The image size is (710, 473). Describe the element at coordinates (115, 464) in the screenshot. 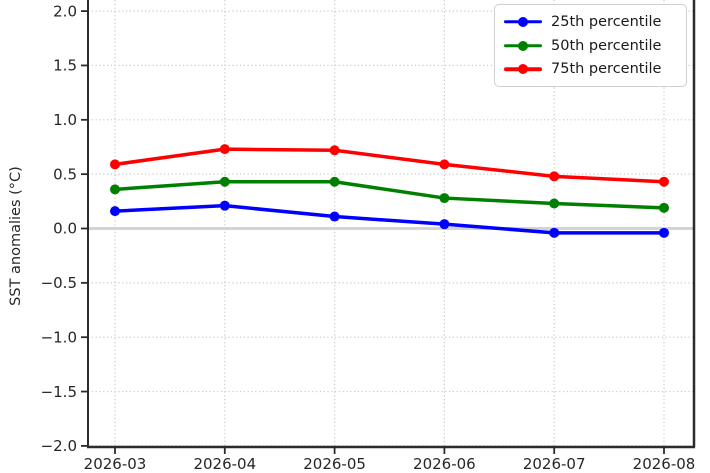

I see `x-tick-label: 2026-03` at that location.